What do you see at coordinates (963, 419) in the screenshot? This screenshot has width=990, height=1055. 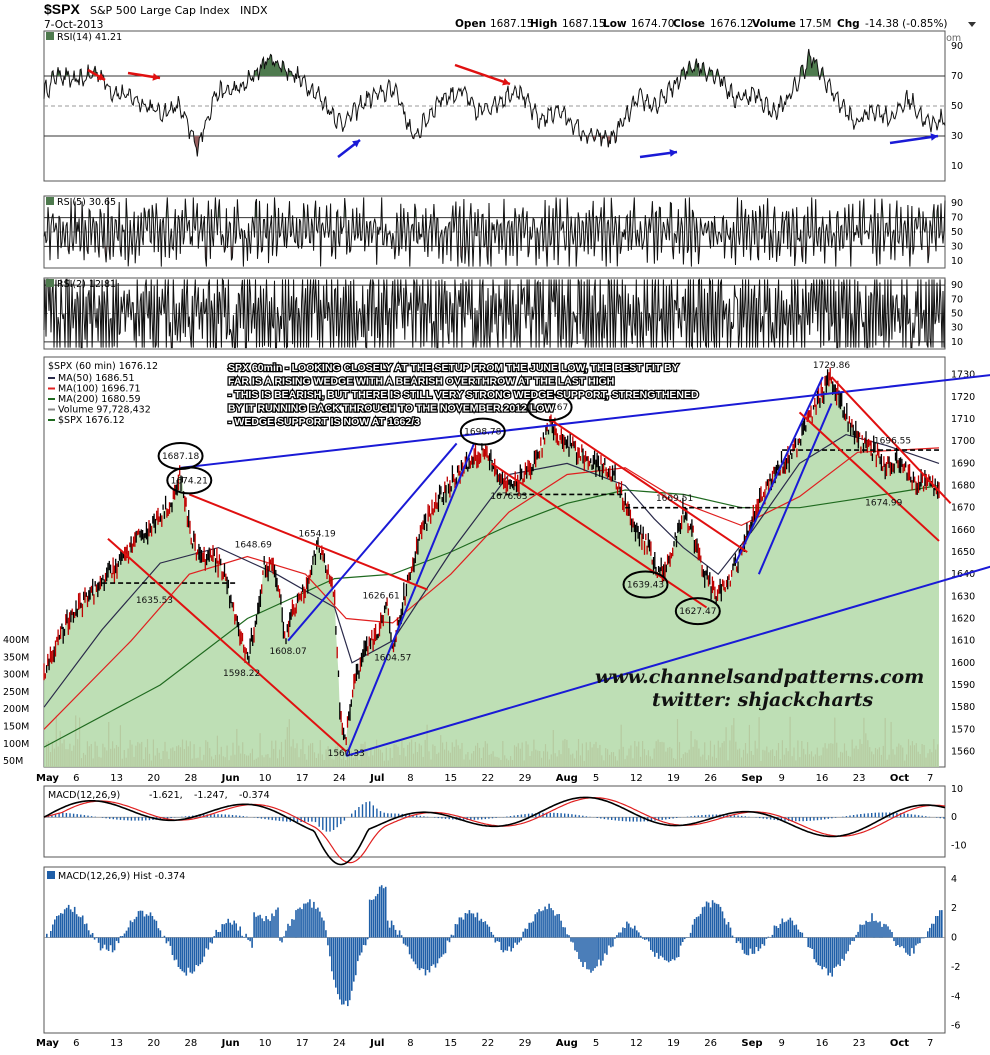 I see `price-ytick: 1710` at bounding box center [963, 419].